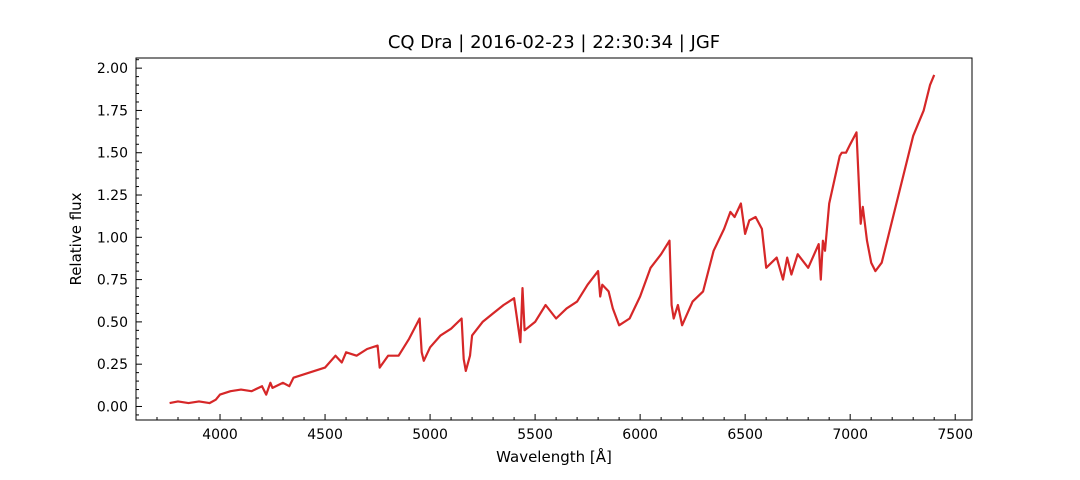  What do you see at coordinates (112, 281) in the screenshot?
I see `y-tick-label: 0.75` at bounding box center [112, 281].